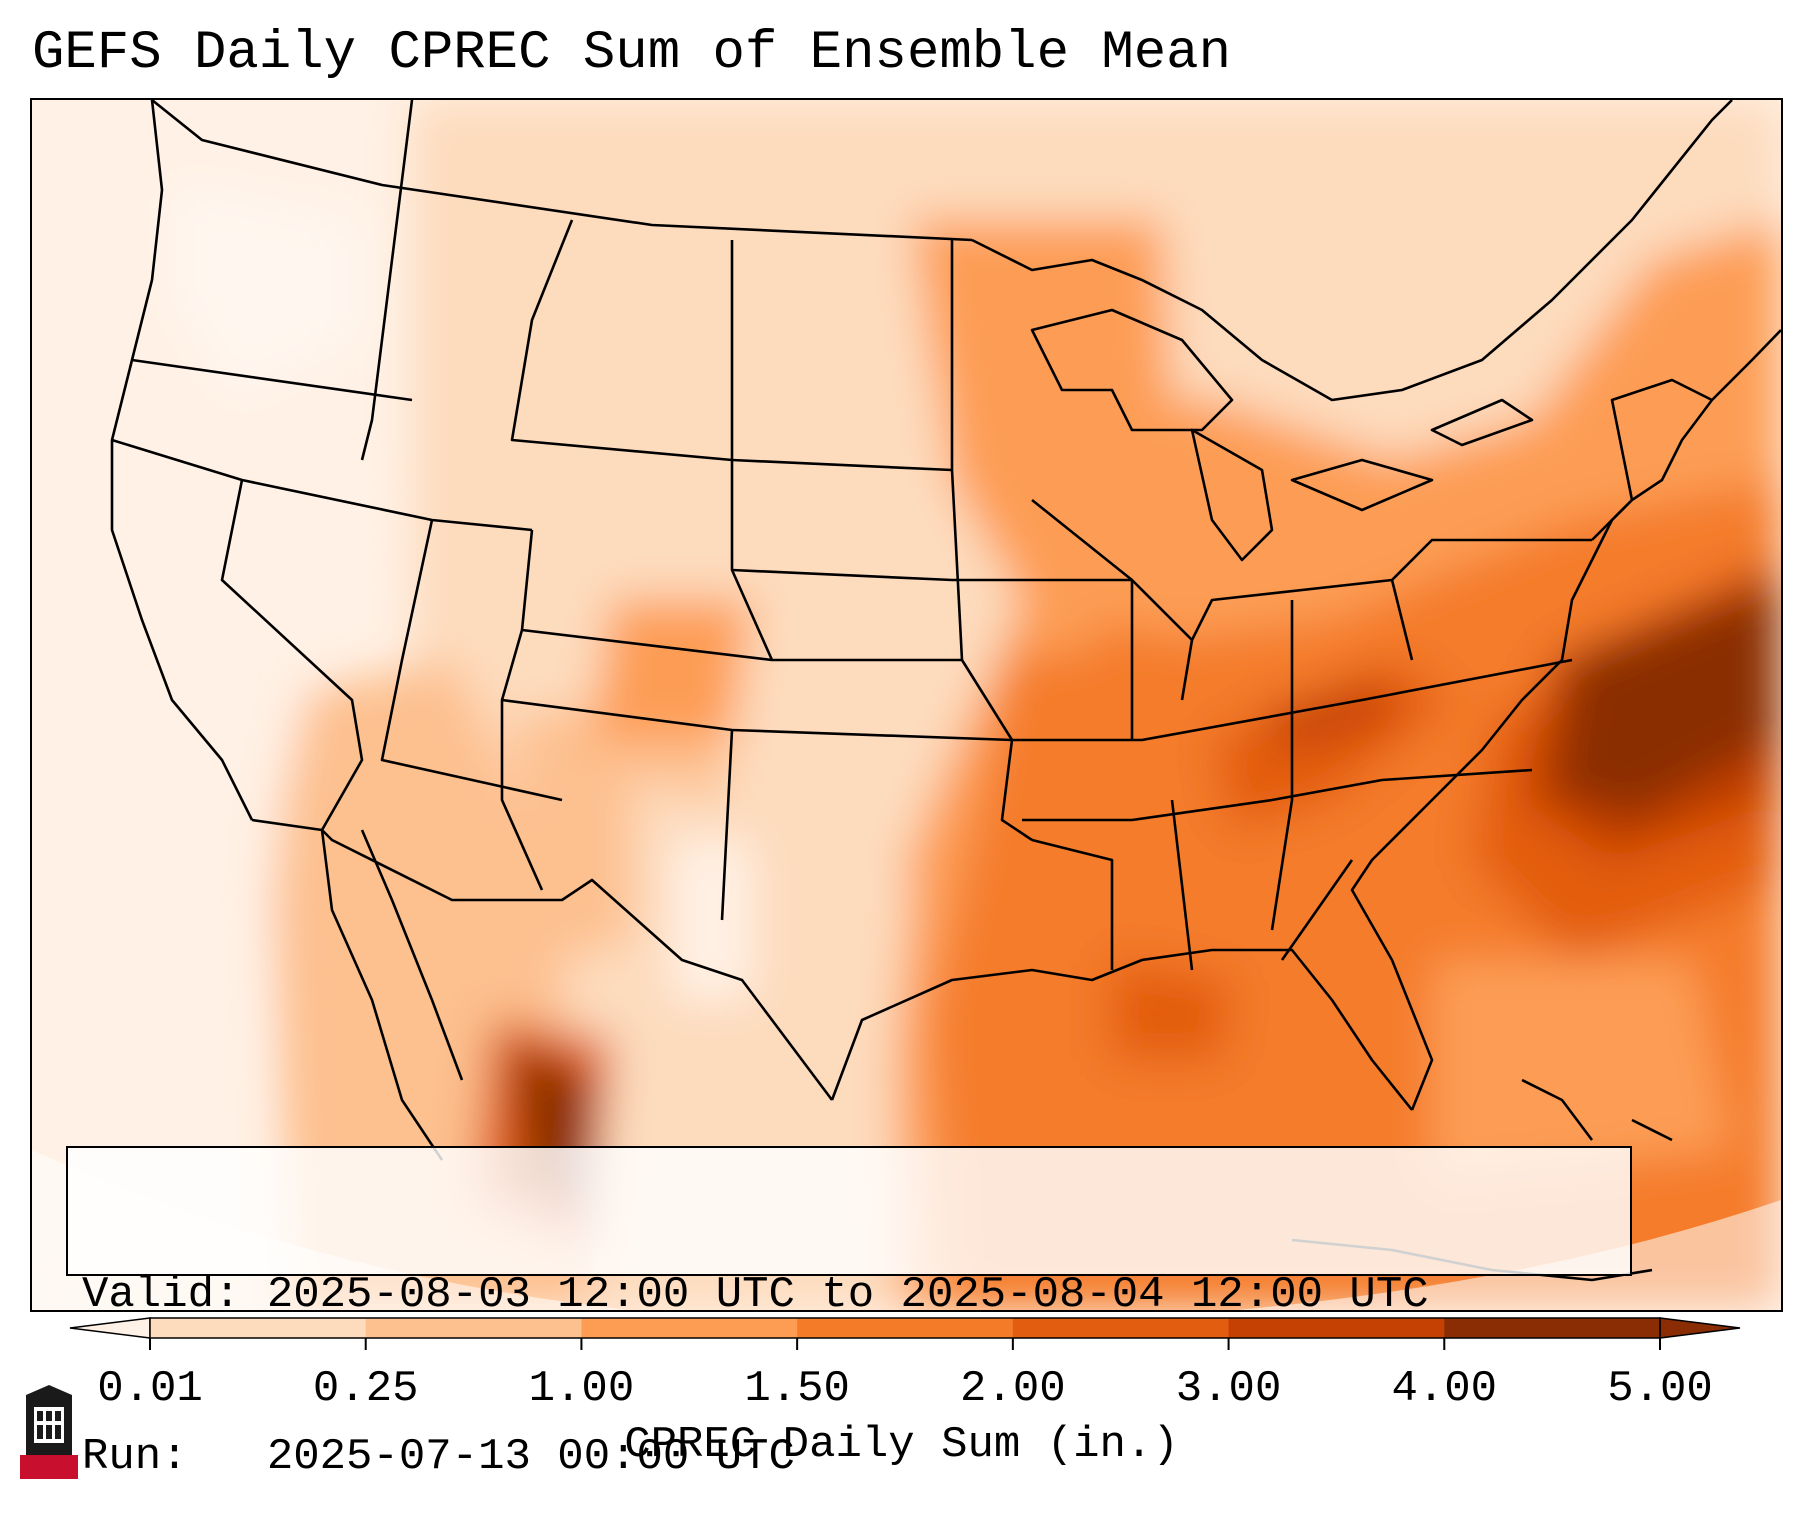 This screenshot has height=1538, width=1803. I want to click on colorbar-tick-label: 4.00, so click(1444, 1389).